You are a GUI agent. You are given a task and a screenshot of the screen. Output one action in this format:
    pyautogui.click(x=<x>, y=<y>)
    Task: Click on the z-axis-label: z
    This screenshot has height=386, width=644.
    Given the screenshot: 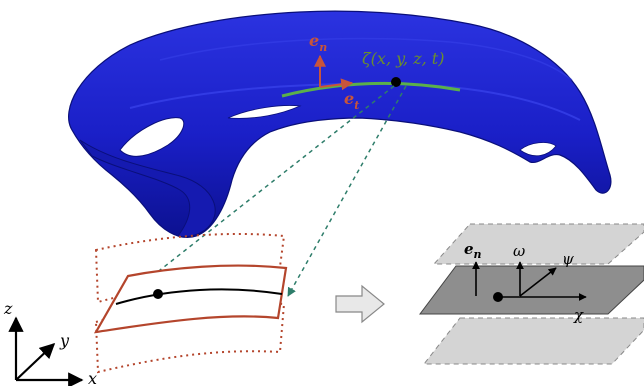 What is the action you would take?
    pyautogui.click(x=8, y=308)
    